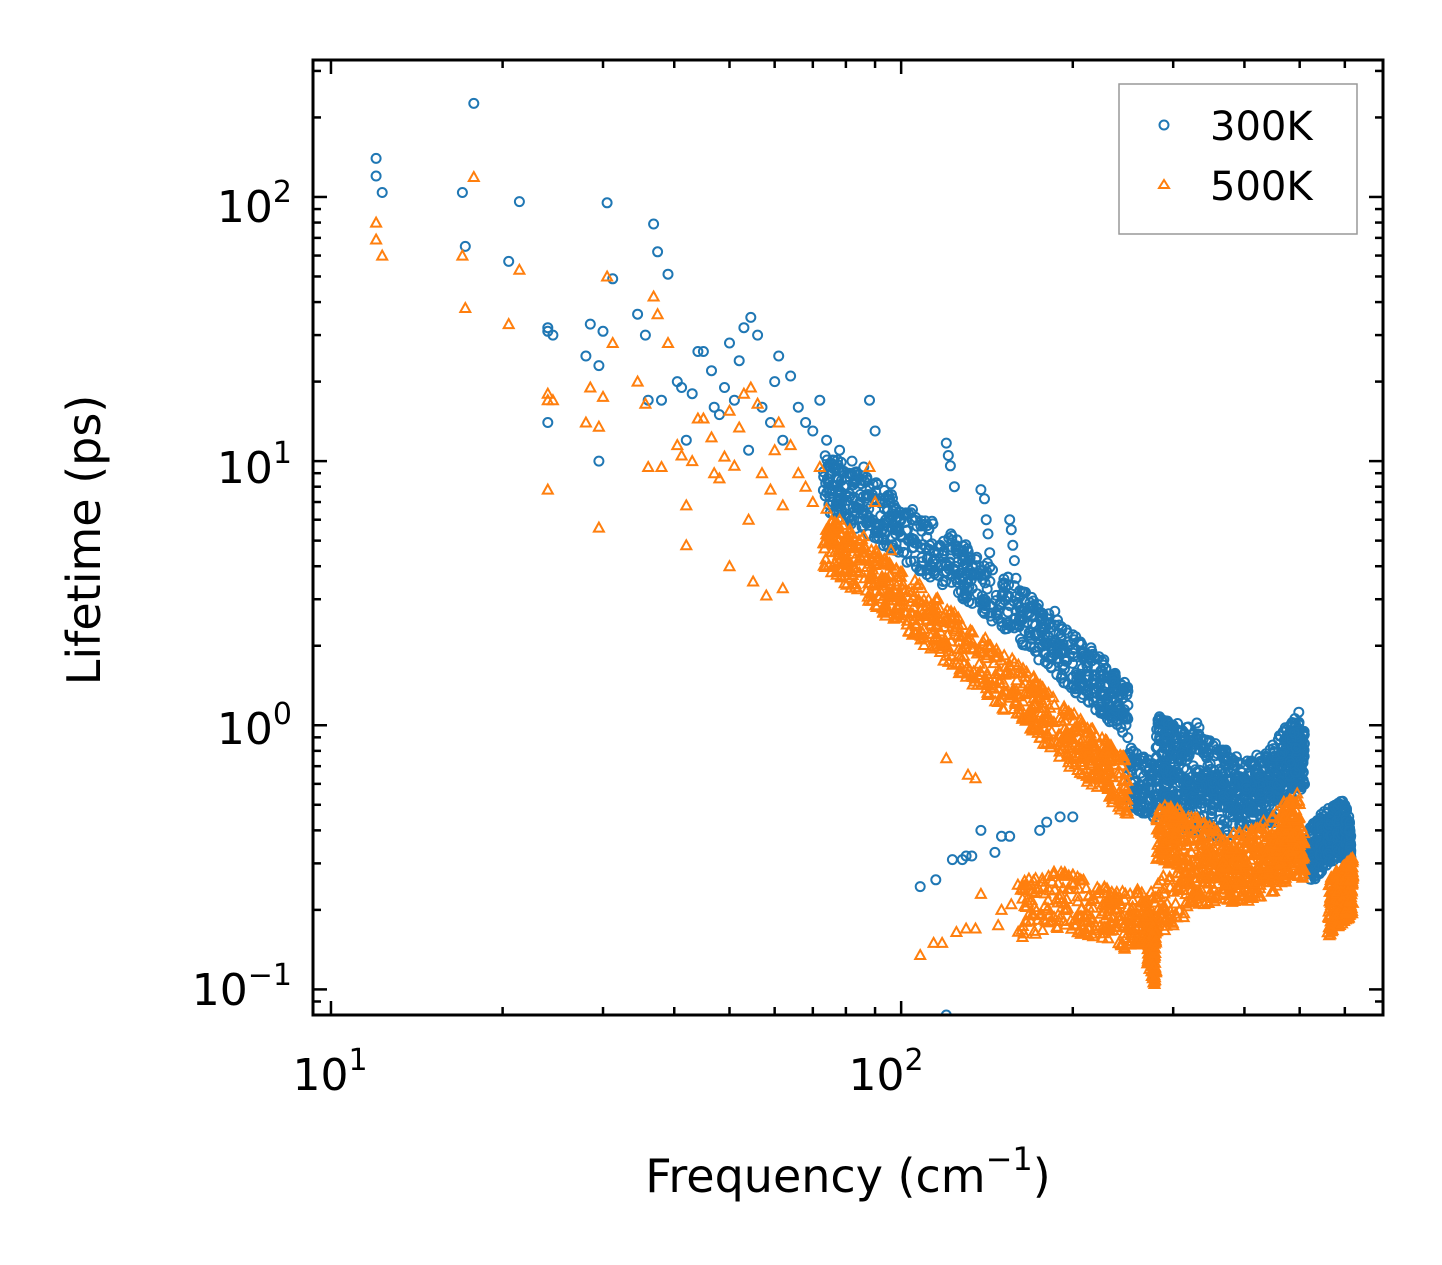 This screenshot has height=1265, width=1442. I want to click on legend-500k-label: 500K, so click(1262, 187).